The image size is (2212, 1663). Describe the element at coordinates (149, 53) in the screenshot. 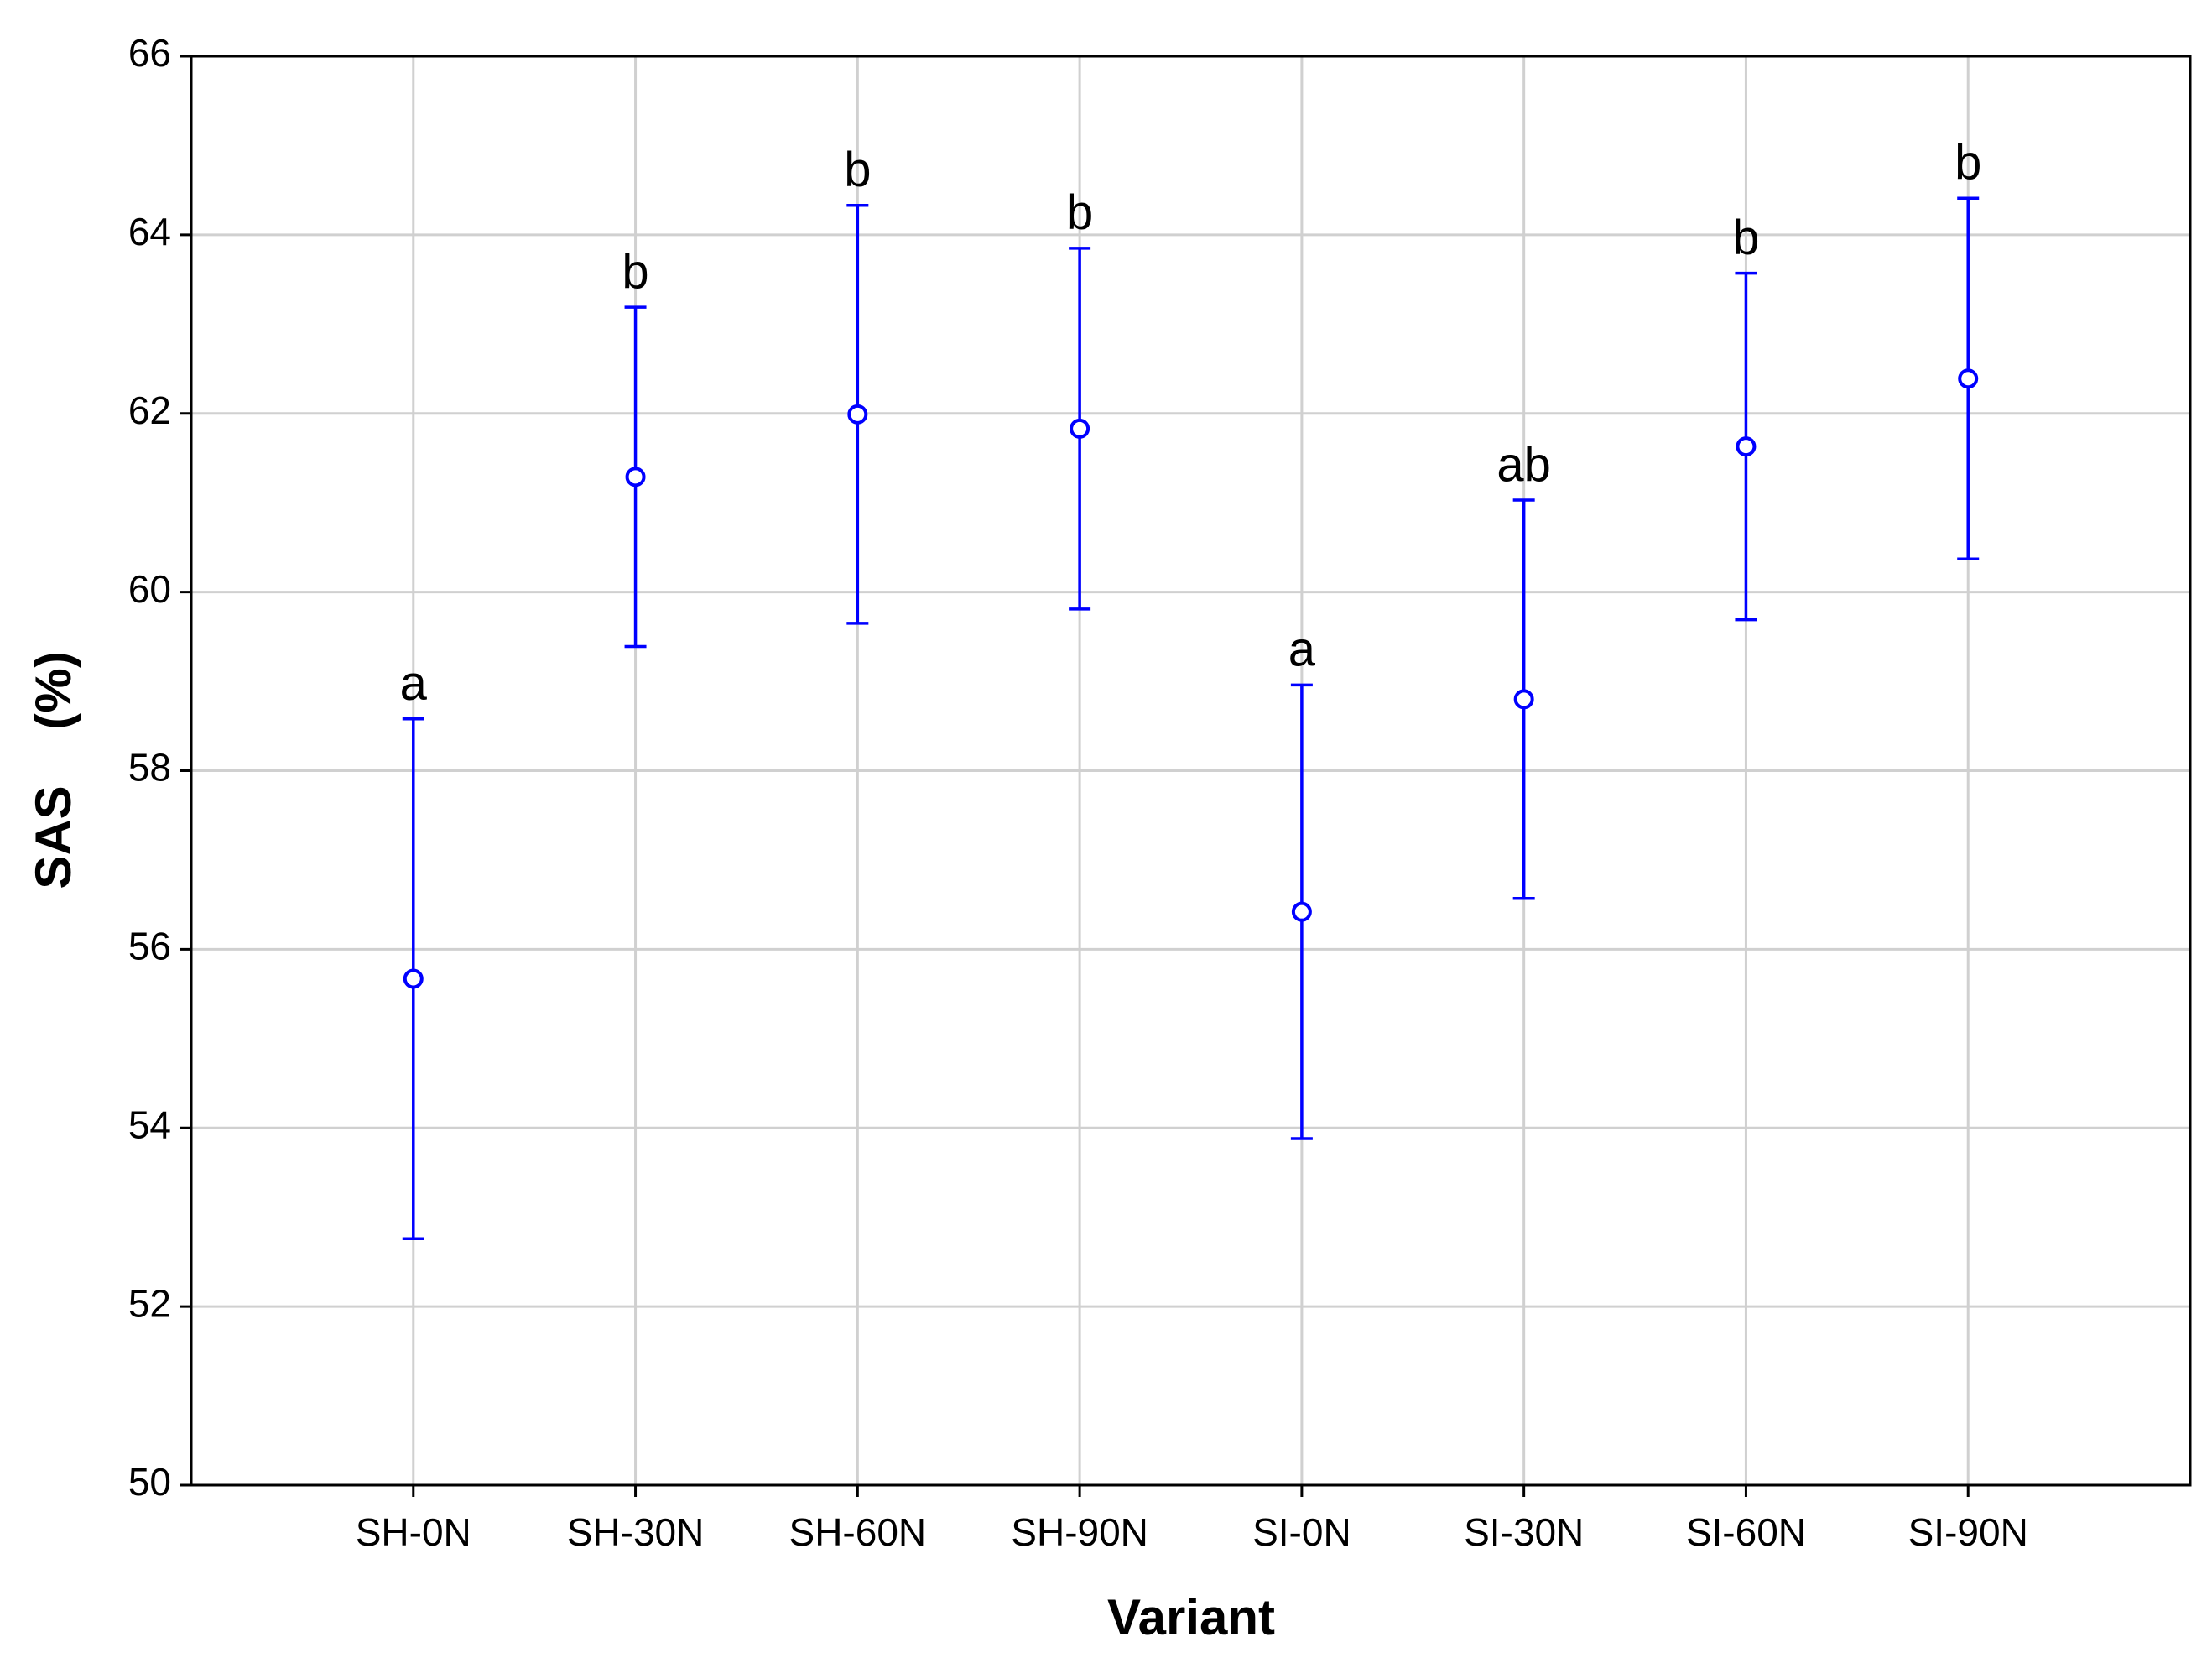

I see `y-tick-label: 66` at that location.